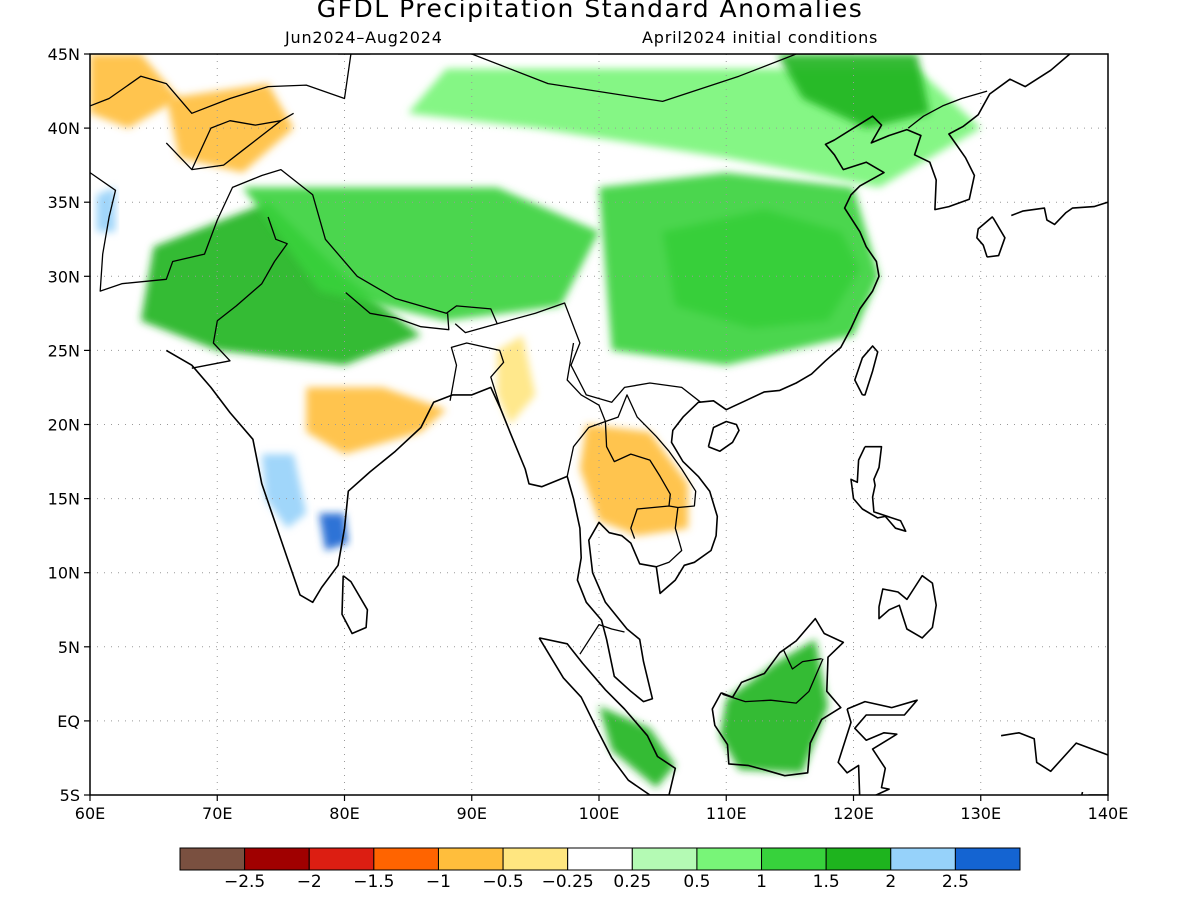 Image resolution: width=1200 pixels, height=900 pixels. What do you see at coordinates (438, 882) in the screenshot?
I see `colorbar-label: −1` at bounding box center [438, 882].